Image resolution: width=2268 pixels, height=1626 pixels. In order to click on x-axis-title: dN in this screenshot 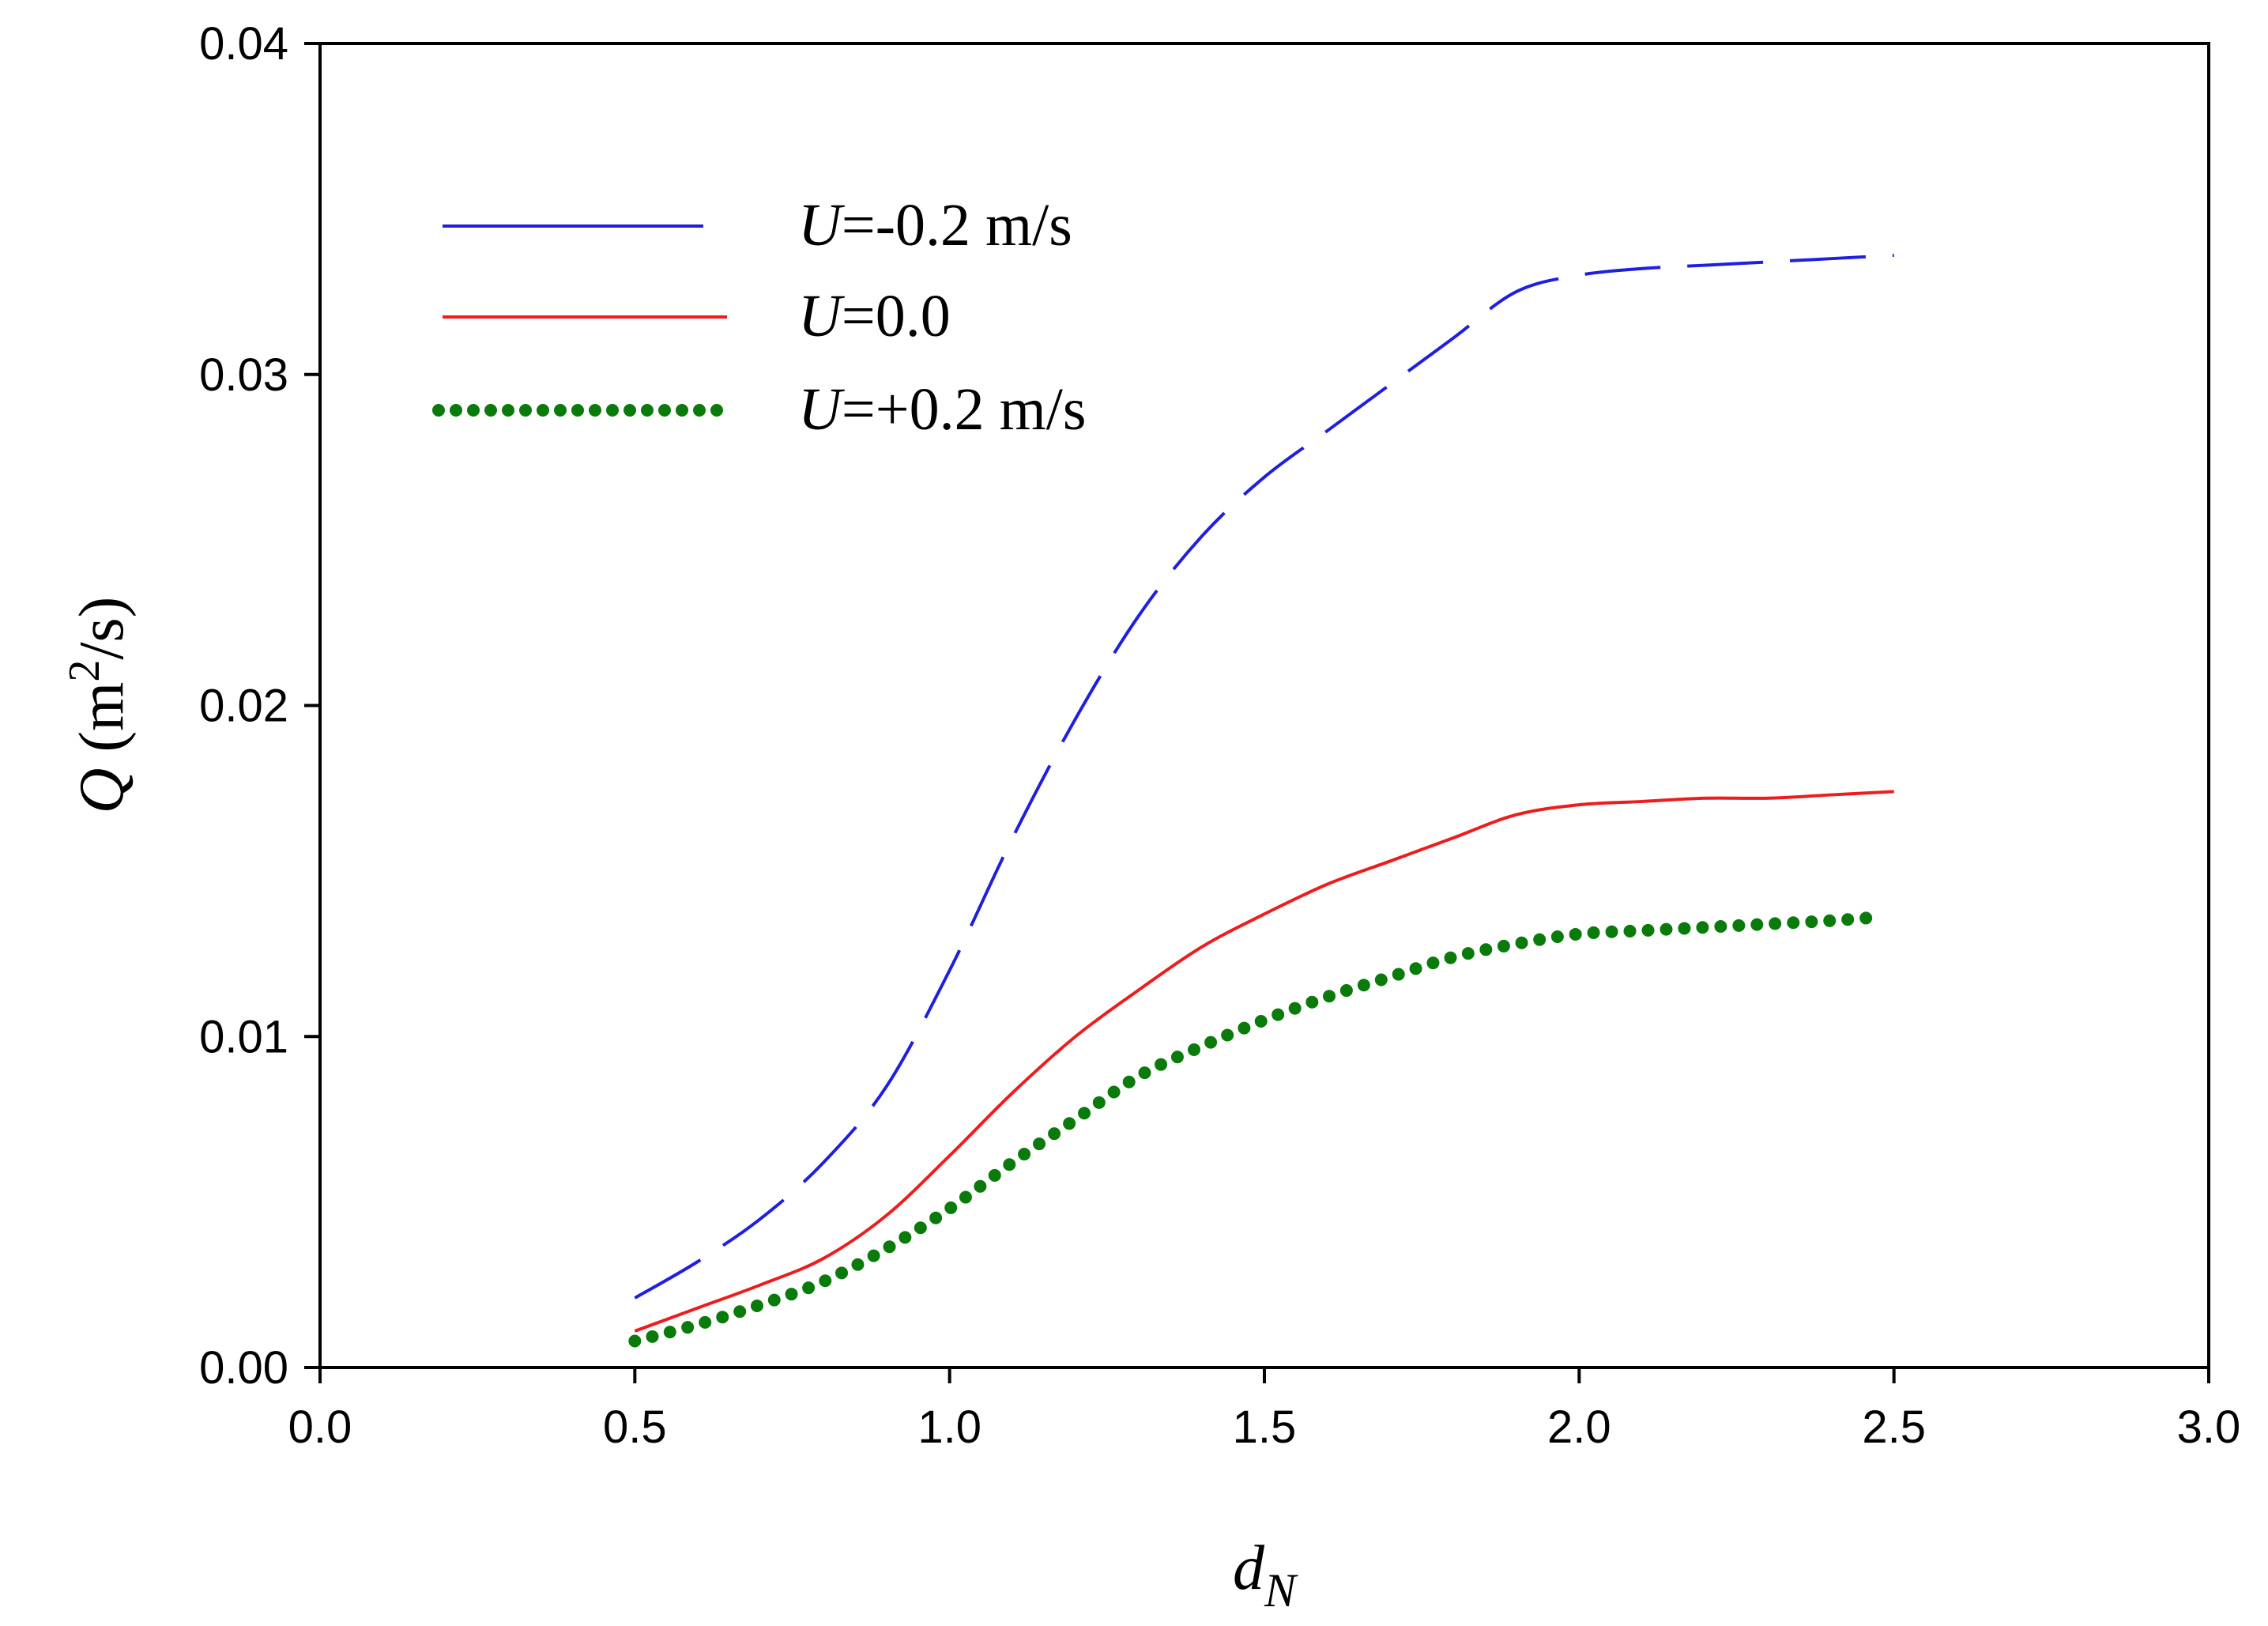, I will do `click(1266, 1575)`.